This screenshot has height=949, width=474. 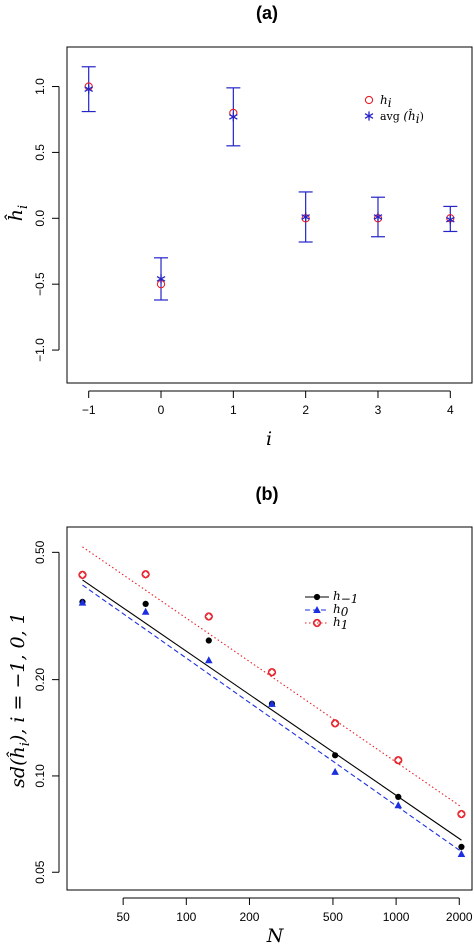 What do you see at coordinates (123, 917) in the screenshot?
I see `x-tick-label: 50` at bounding box center [123, 917].